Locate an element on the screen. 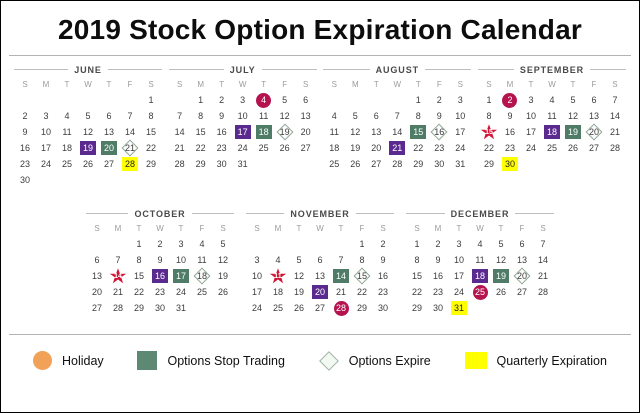 Image resolution: width=640 pixels, height=413 pixels. day-cell: 12 is located at coordinates (501, 260).